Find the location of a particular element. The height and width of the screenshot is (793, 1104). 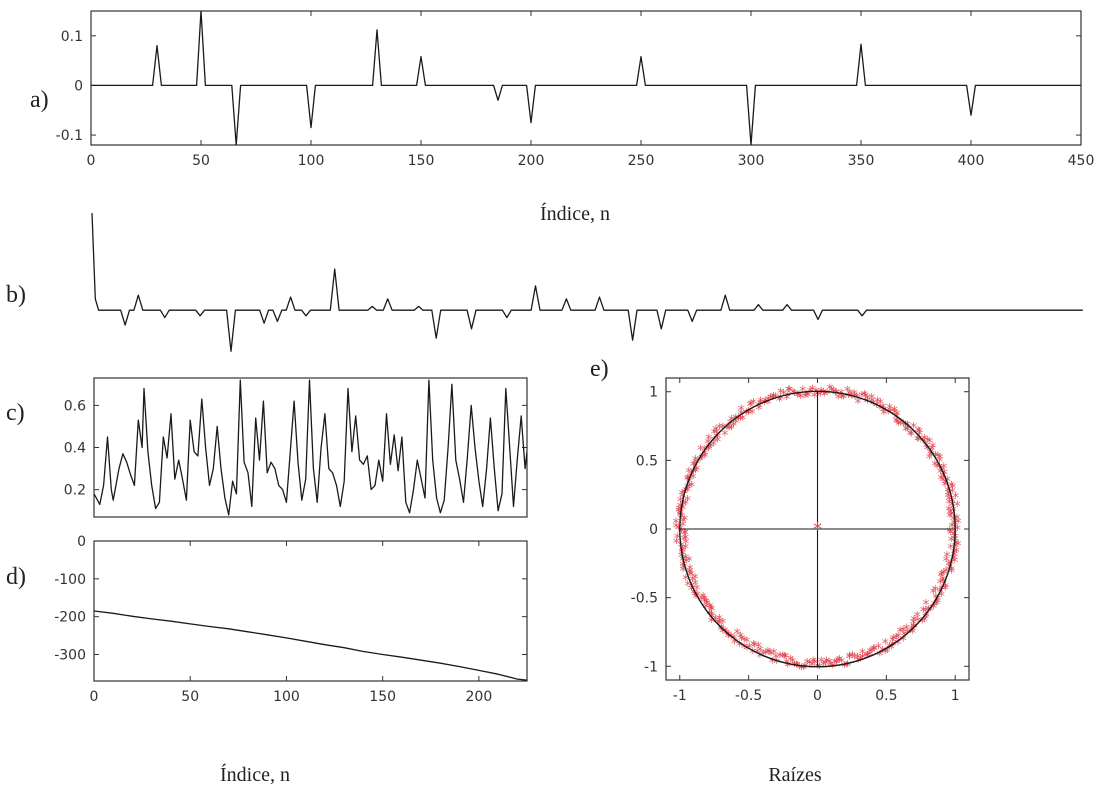

x-tick-label-e: 0 is located at coordinates (817, 696).